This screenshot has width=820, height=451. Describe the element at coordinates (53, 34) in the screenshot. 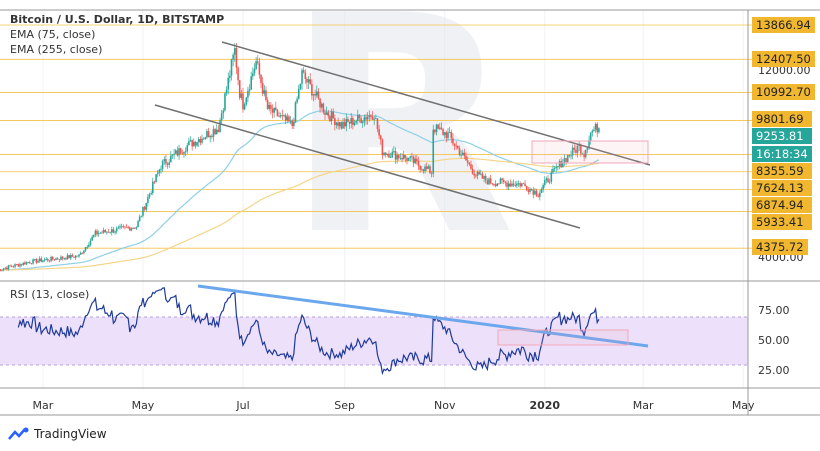

I see `legend-ema75: EMA (75, close)` at that location.